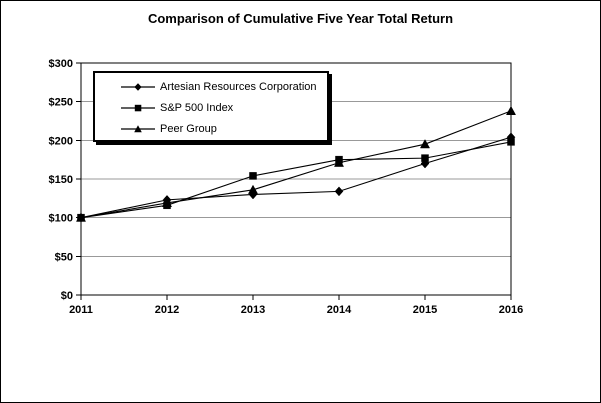 The width and height of the screenshot is (601, 403). I want to click on y-axis-label: $100, so click(61, 219).